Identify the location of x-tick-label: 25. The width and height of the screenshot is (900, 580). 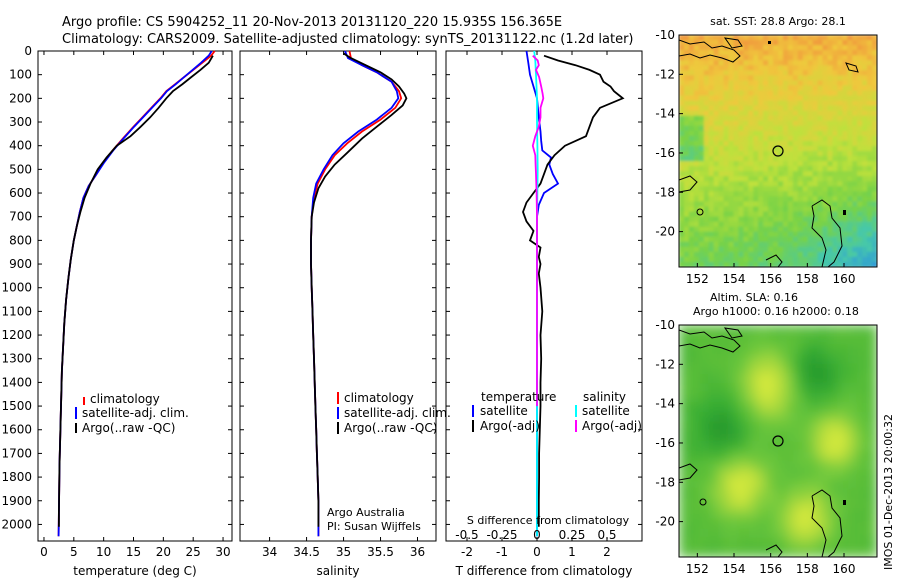
(193, 552).